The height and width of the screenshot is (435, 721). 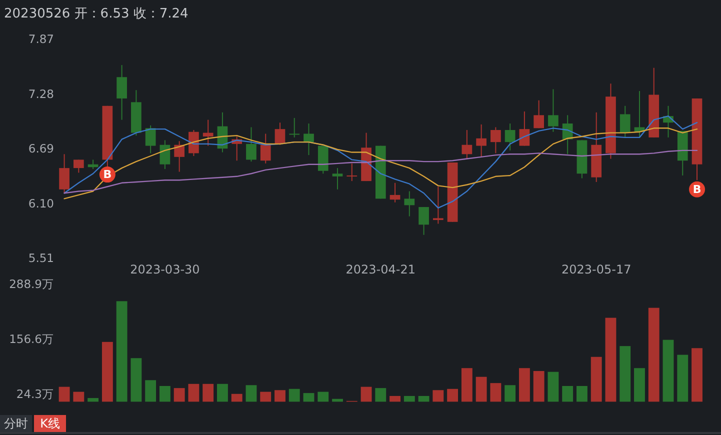 I want to click on chart-title: 20230526 开：6.53 收：7.24, so click(x=96, y=14).